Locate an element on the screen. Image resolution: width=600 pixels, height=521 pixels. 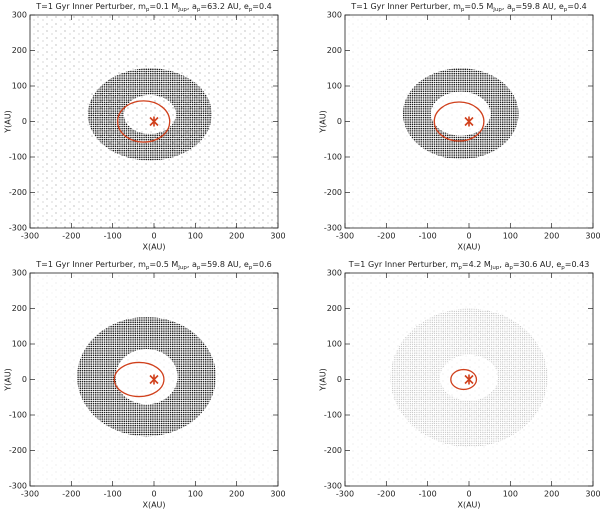
title-part: =0.1 M is located at coordinates (163, 6).